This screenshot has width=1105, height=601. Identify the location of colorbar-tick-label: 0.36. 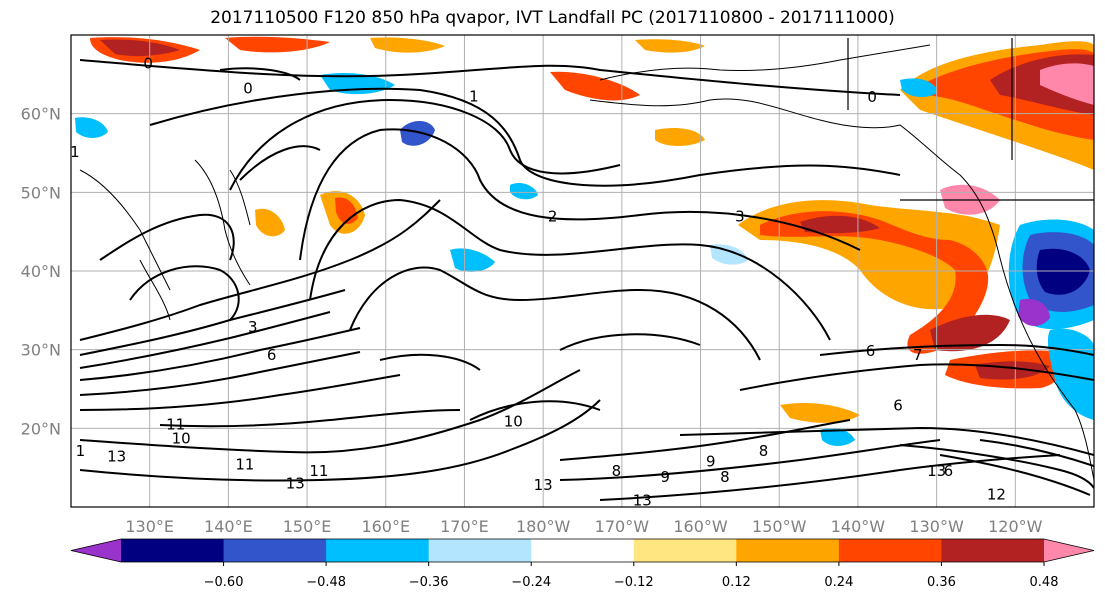
(941, 582).